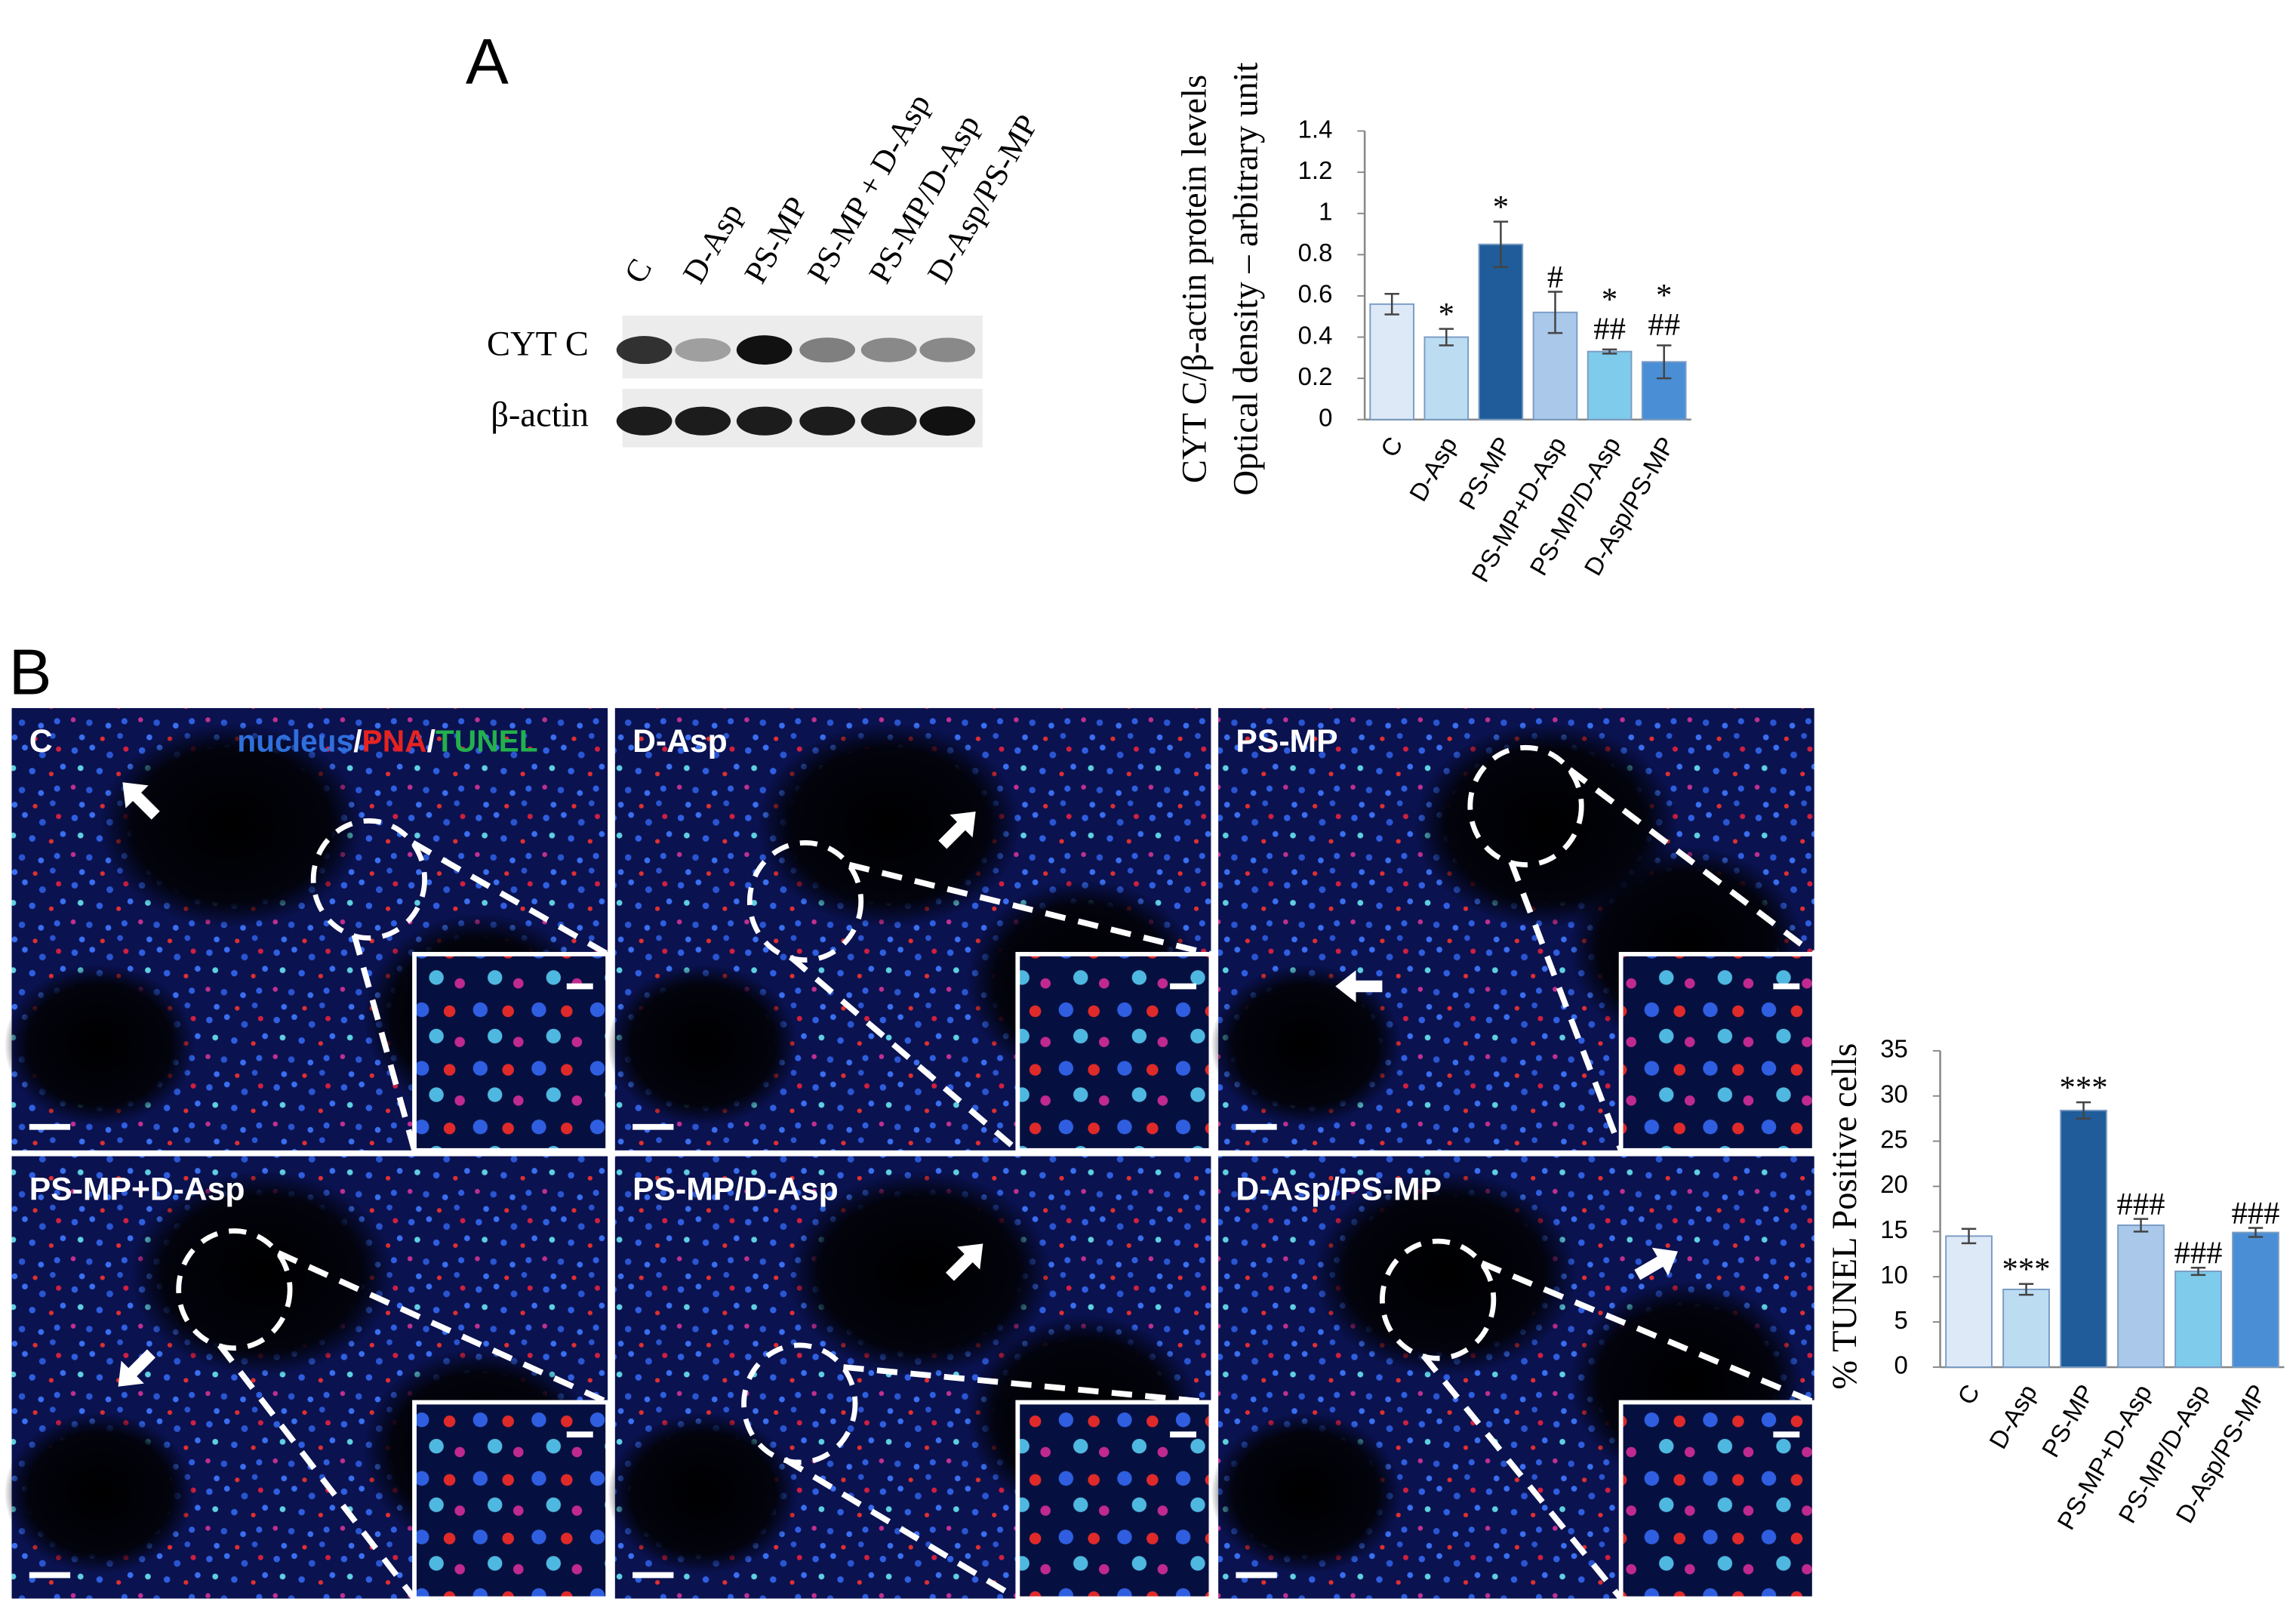 This screenshot has height=1608, width=2296. Describe the element at coordinates (1315, 376) in the screenshot. I see `y-tick-label: 0.2` at that location.